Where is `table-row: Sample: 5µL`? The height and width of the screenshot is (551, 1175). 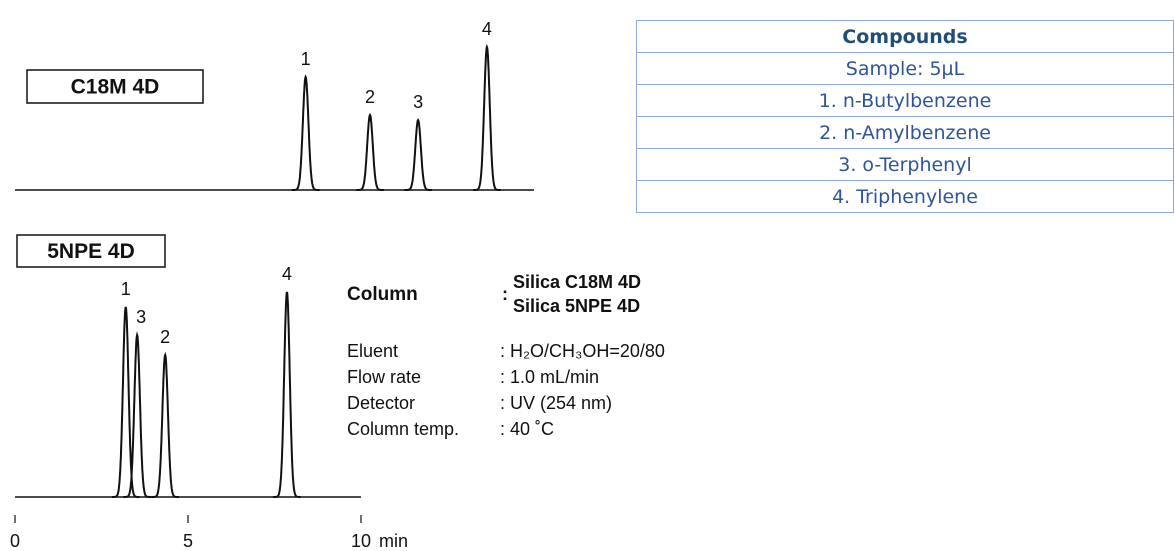 table-row: Sample: 5µL is located at coordinates (905, 68).